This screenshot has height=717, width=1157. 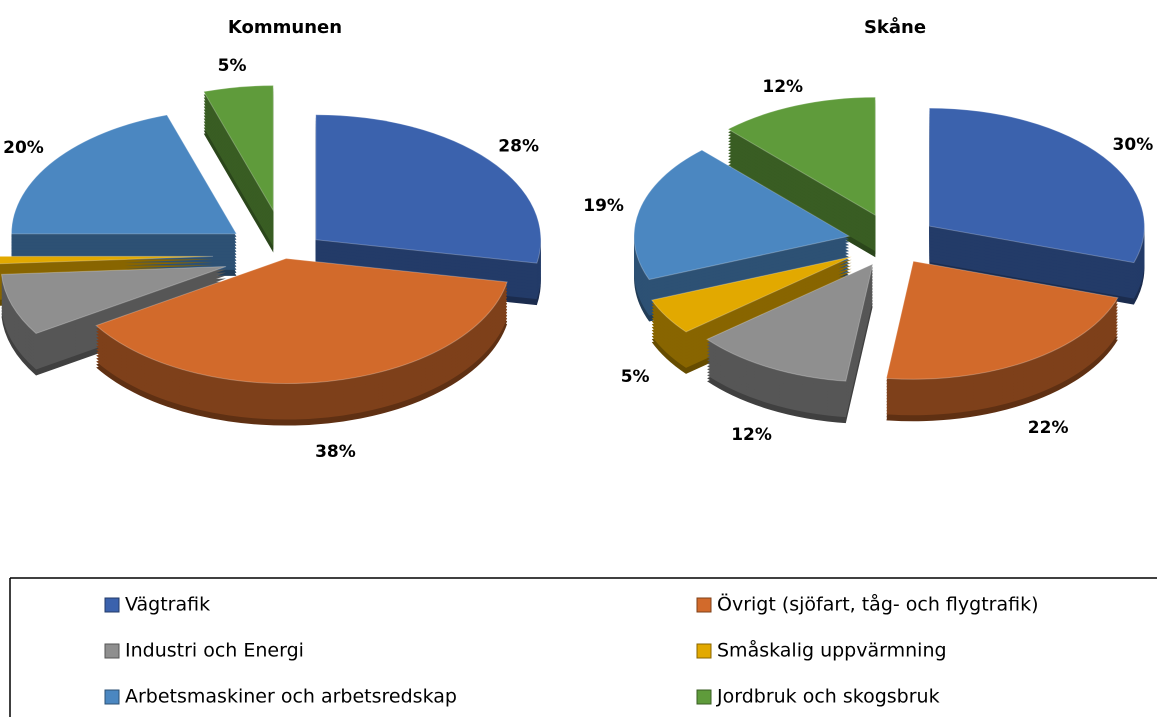 What do you see at coordinates (1048, 428) in the screenshot?
I see `data-label: 22%` at bounding box center [1048, 428].